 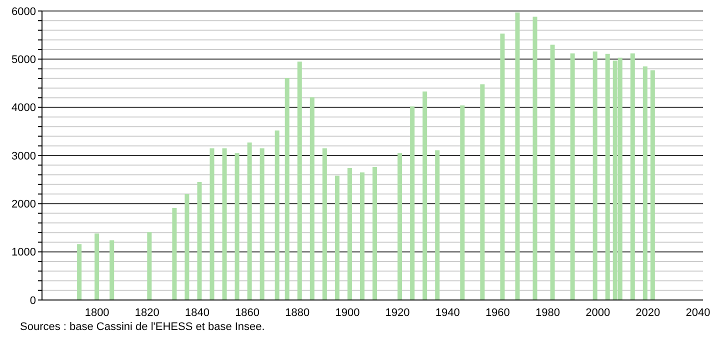 What do you see at coordinates (24, 156) in the screenshot?
I see `y-tick-label: 3000` at bounding box center [24, 156].